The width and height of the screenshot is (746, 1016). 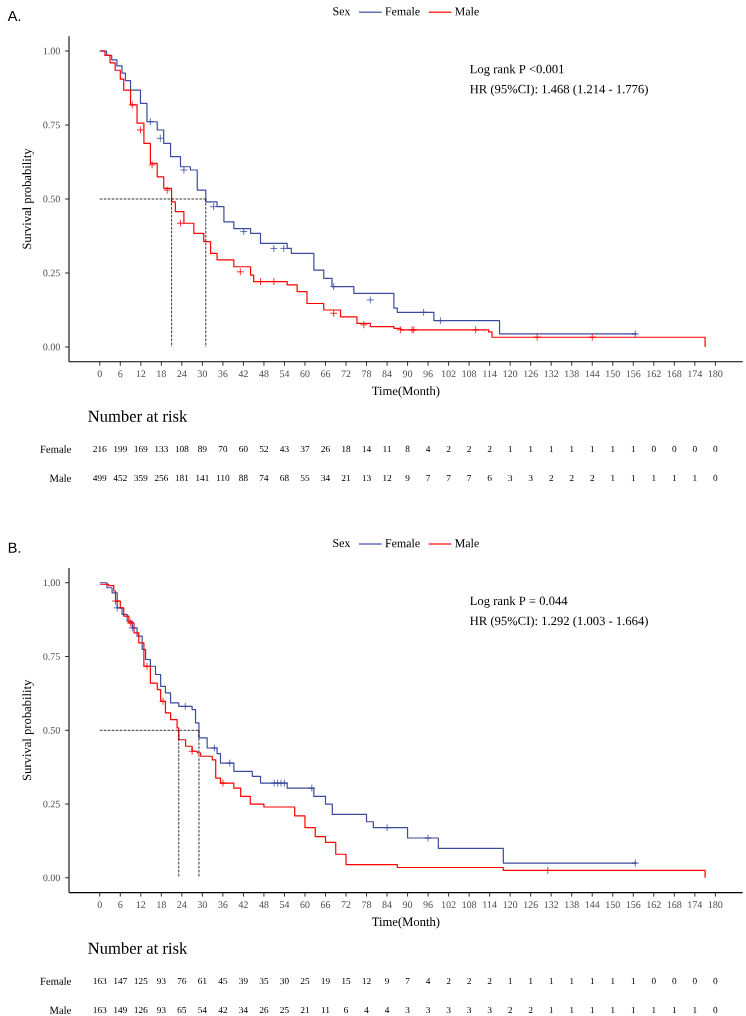 What do you see at coordinates (28, 730) in the screenshot?
I see `y-axis-title: Survival probability` at bounding box center [28, 730].